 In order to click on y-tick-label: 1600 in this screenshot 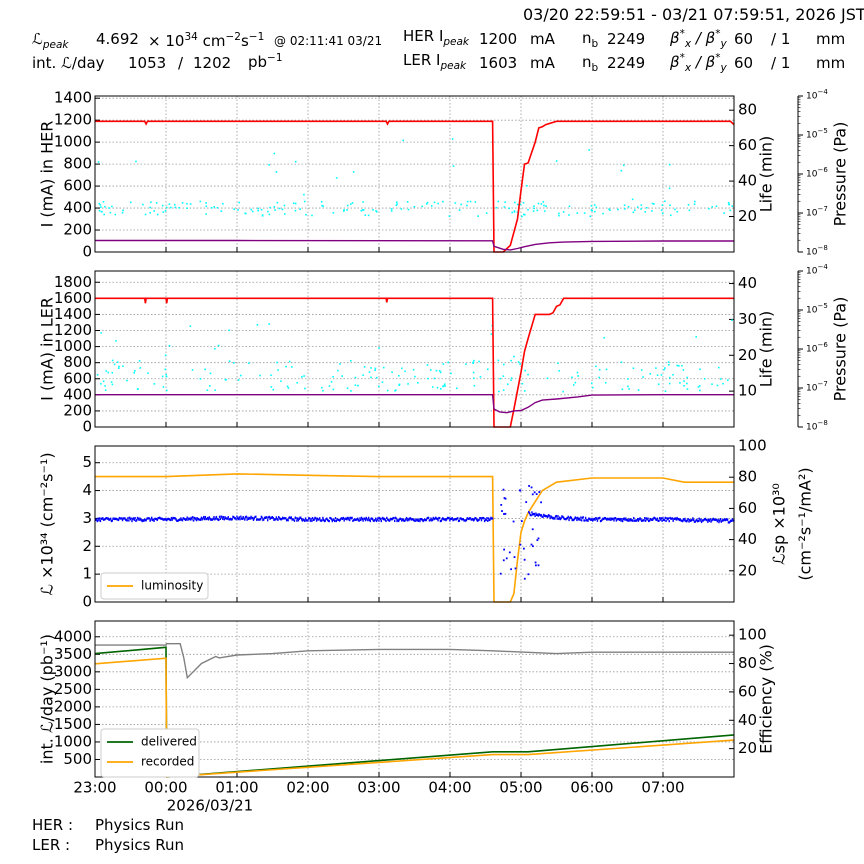, I will do `click(73, 298)`.